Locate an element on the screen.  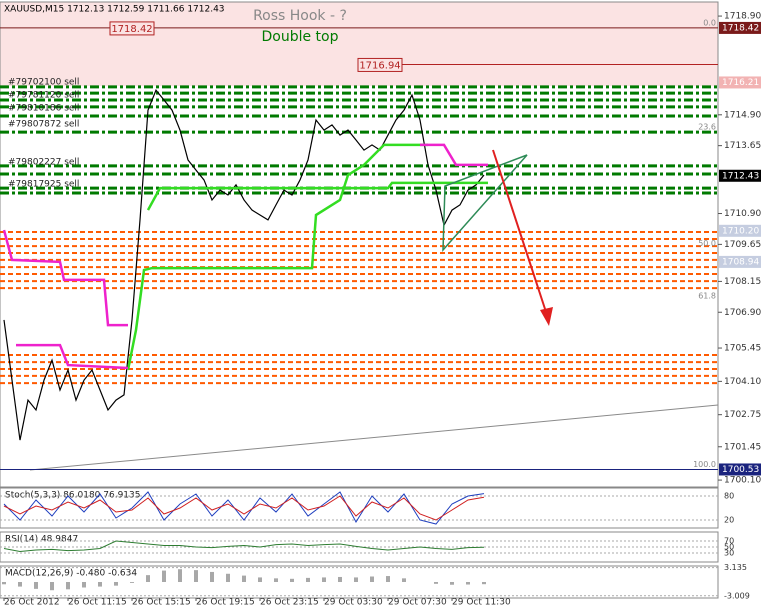
x-tick-label: 29 Oct 11:30 is located at coordinates (481, 602).